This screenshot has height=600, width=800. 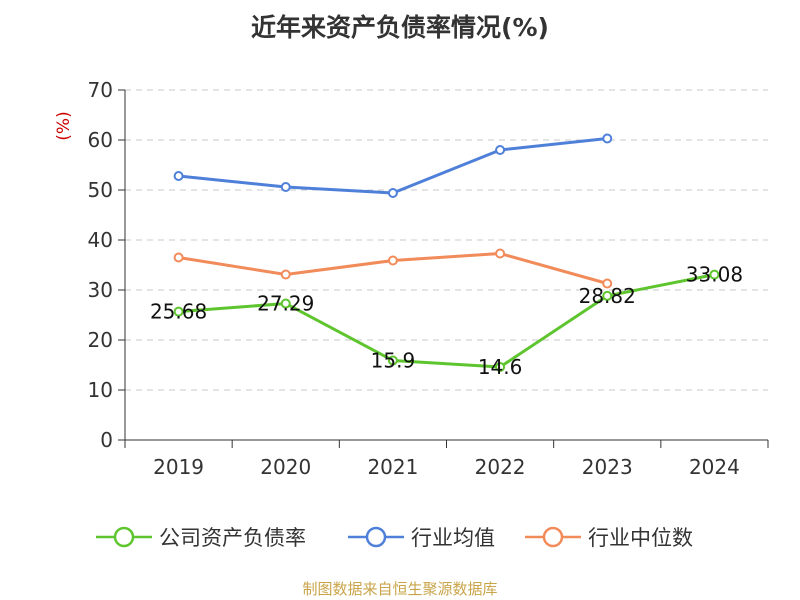 I want to click on y-tick-label: 60, so click(x=100, y=140).